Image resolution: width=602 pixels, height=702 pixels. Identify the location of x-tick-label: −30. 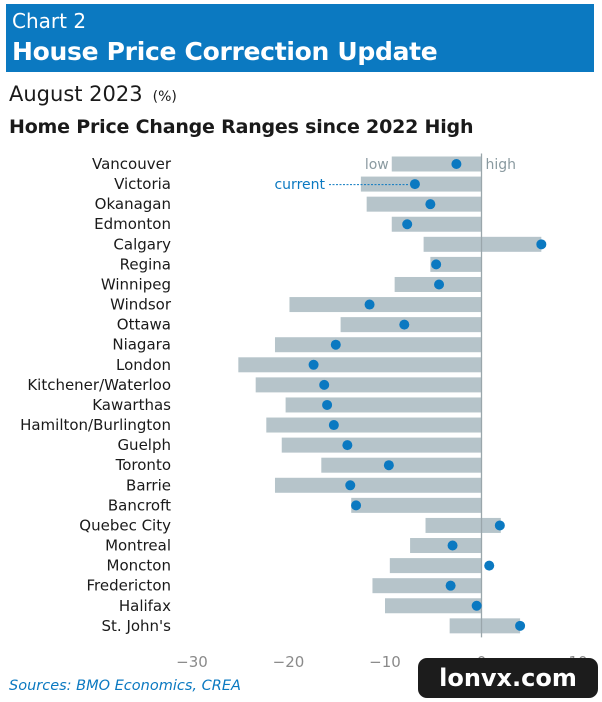
(192, 661).